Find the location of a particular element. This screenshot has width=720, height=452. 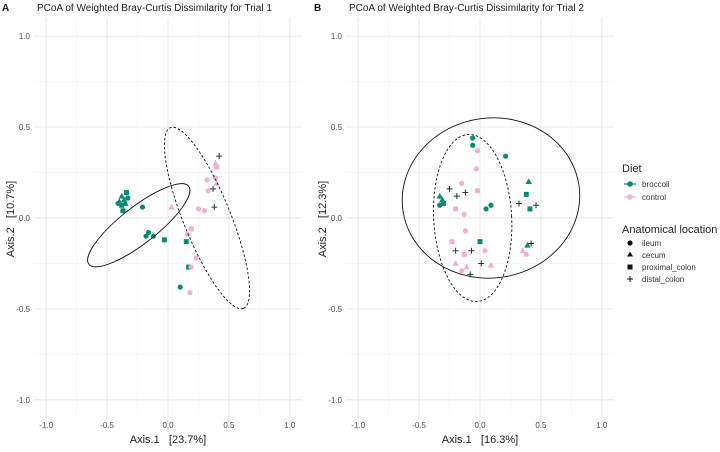

legend-diet-control: control is located at coordinates (654, 197).